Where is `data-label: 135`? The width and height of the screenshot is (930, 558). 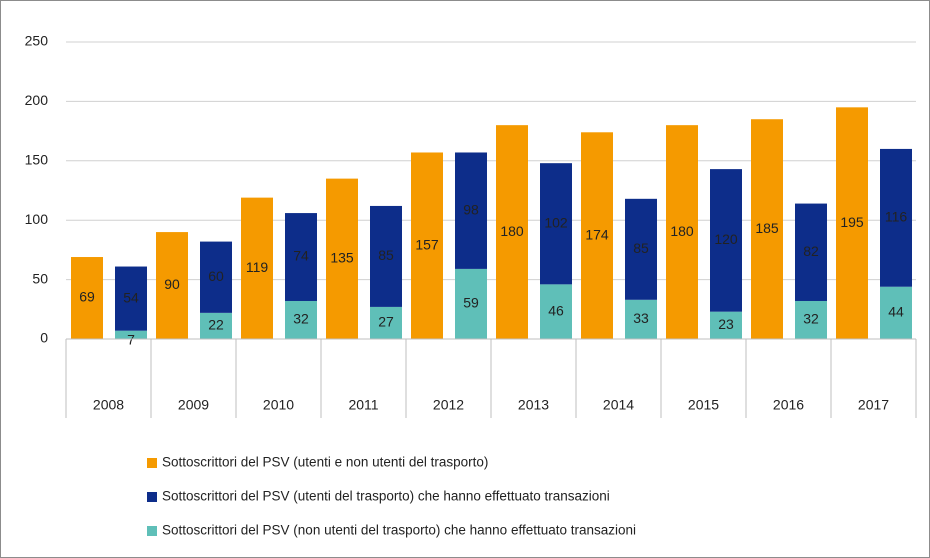
data-label: 135 is located at coordinates (342, 258).